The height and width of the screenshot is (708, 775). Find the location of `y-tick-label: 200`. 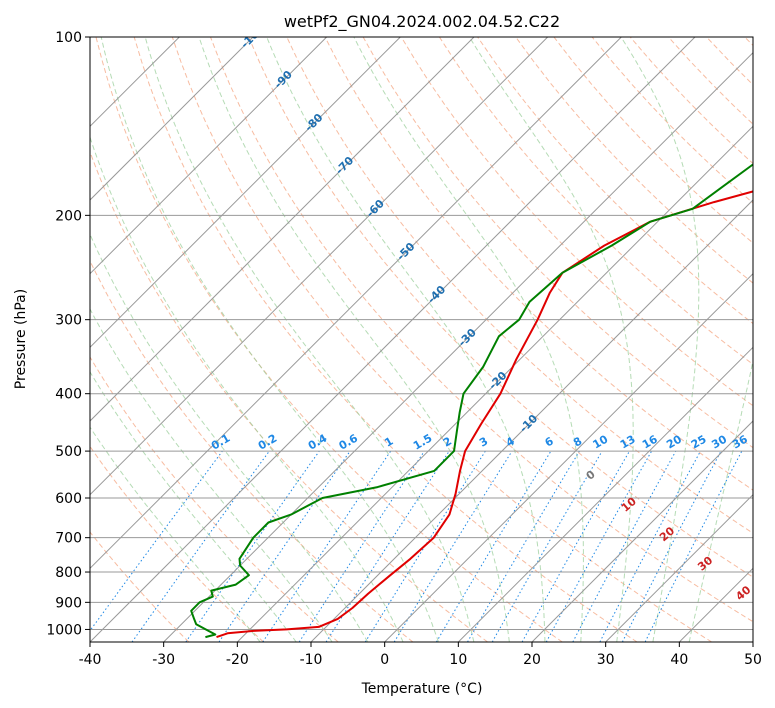

y-tick-label: 200 is located at coordinates (68, 216).